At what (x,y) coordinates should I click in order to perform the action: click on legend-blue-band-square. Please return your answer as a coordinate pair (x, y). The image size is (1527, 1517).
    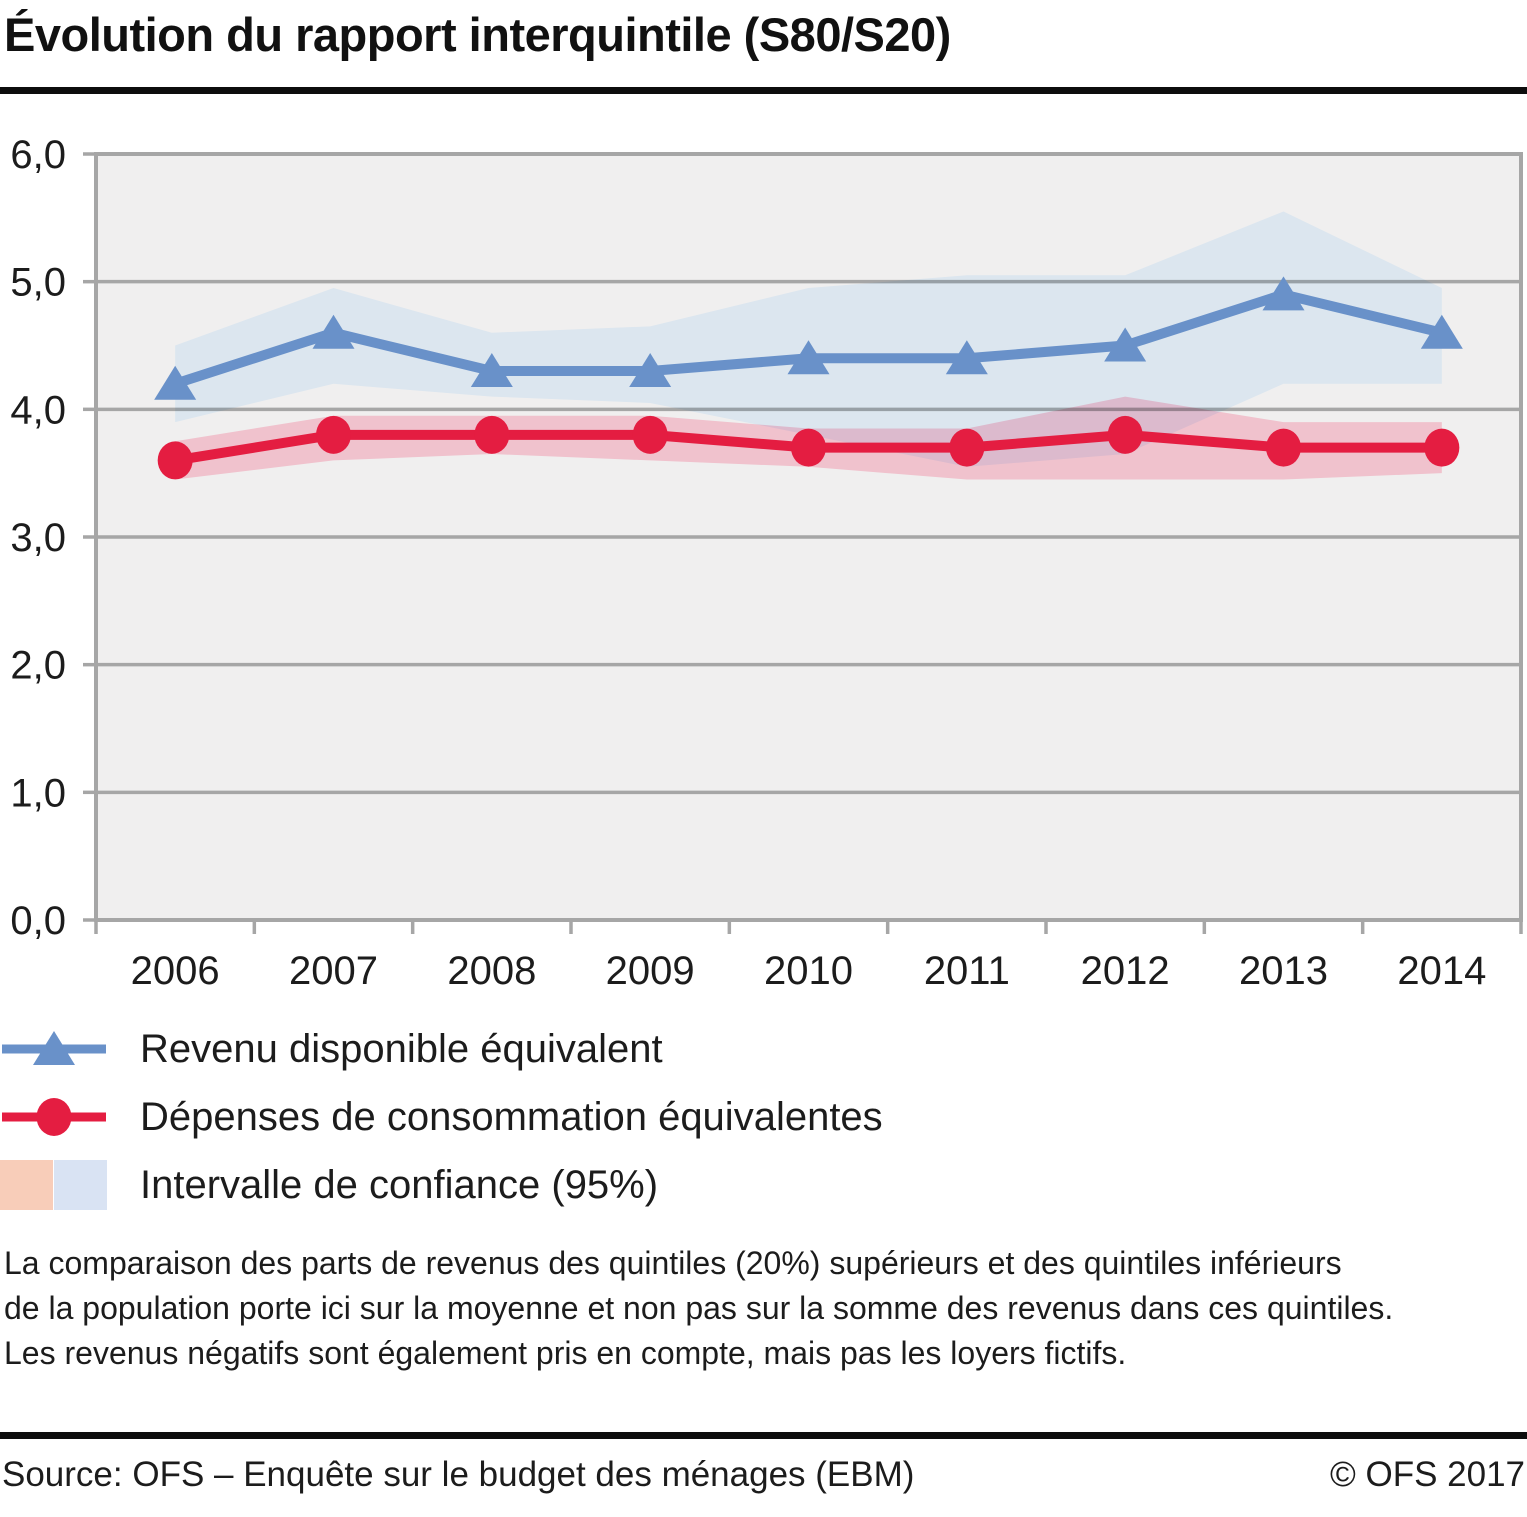
    Looking at the image, I should click on (80, 1185).